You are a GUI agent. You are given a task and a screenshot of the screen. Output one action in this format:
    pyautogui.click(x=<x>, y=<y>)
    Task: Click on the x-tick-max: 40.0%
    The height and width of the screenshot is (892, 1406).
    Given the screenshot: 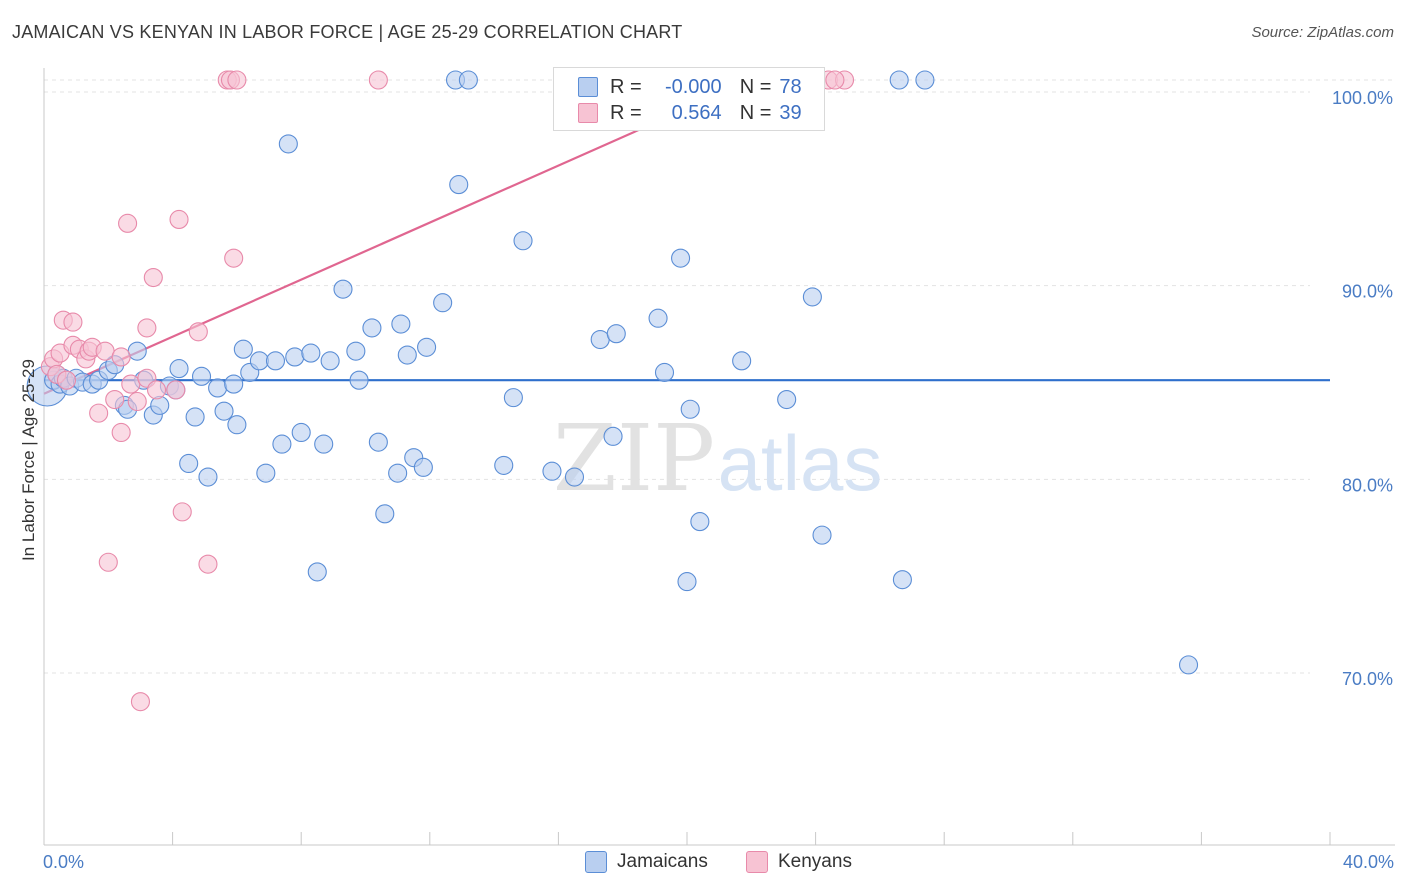 What is the action you would take?
    pyautogui.click(x=1368, y=862)
    